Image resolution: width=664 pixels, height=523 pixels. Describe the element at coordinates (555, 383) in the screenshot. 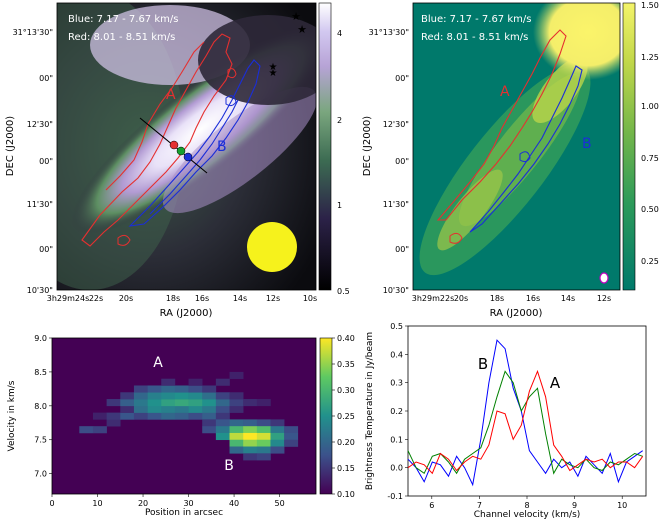

I see `p4-label-a: A` at that location.